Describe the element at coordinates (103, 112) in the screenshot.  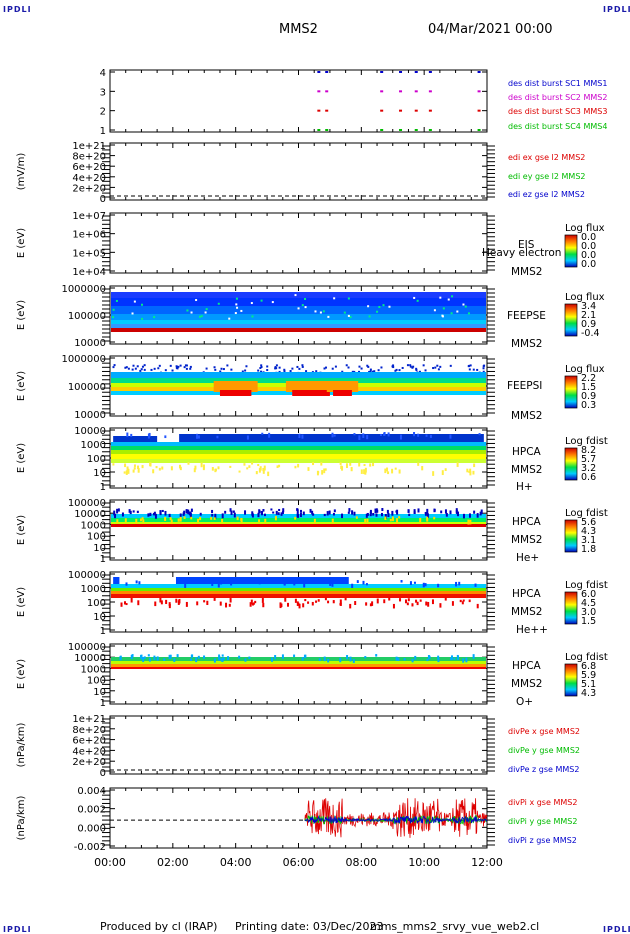
I see `y-tick-label: 2` at that location.